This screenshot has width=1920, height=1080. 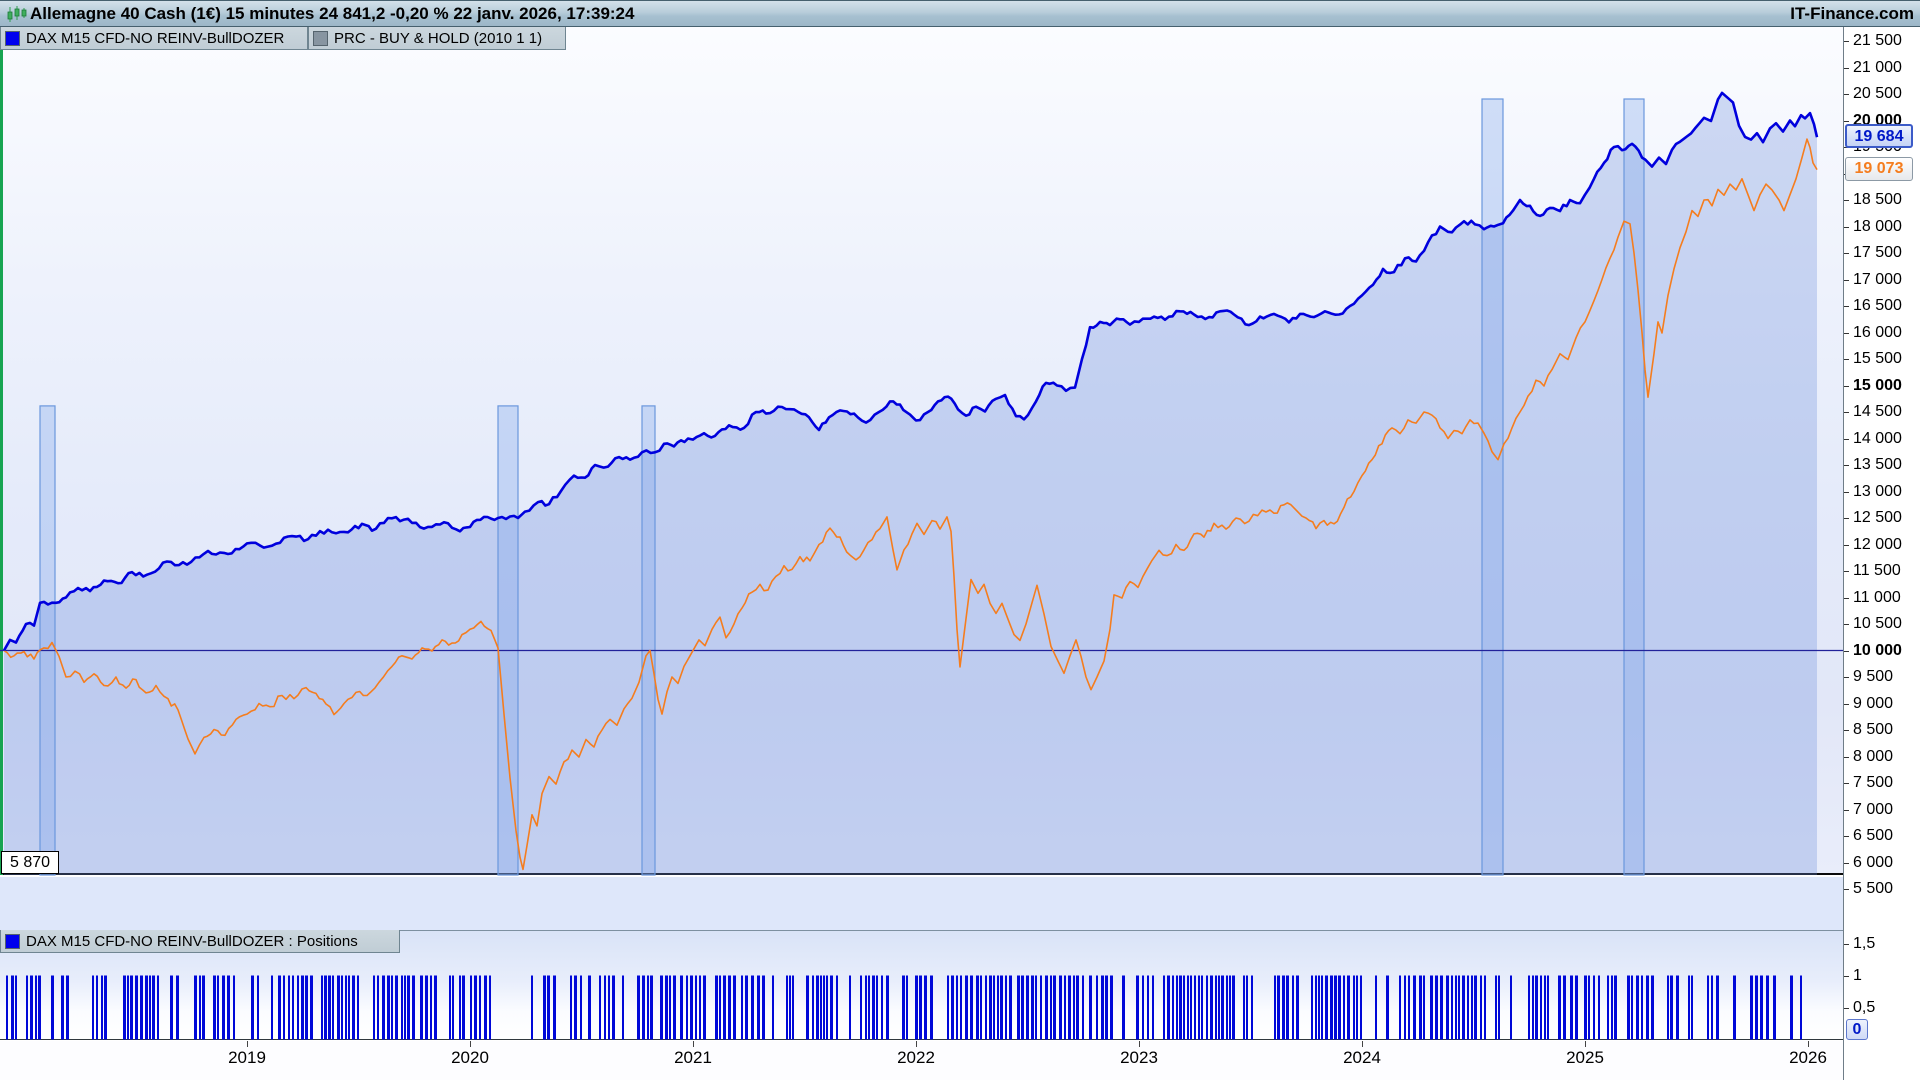 What do you see at coordinates (1873, 729) in the screenshot?
I see `y-axis-label: 8 500` at bounding box center [1873, 729].